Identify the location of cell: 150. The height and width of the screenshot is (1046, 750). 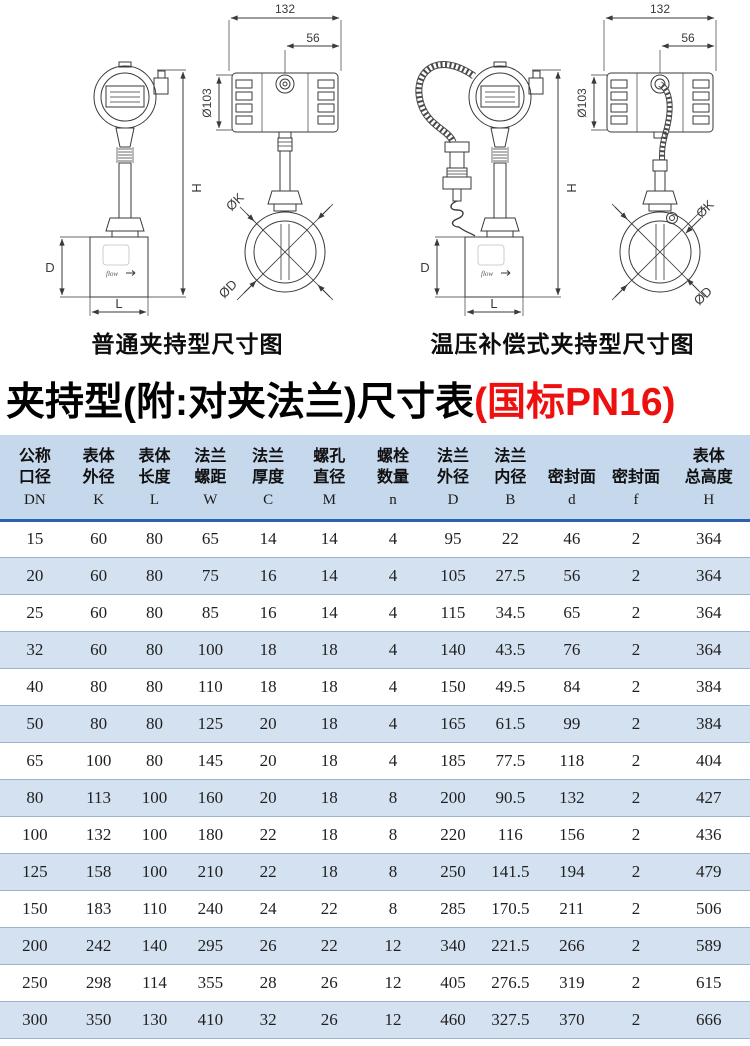
(35, 908).